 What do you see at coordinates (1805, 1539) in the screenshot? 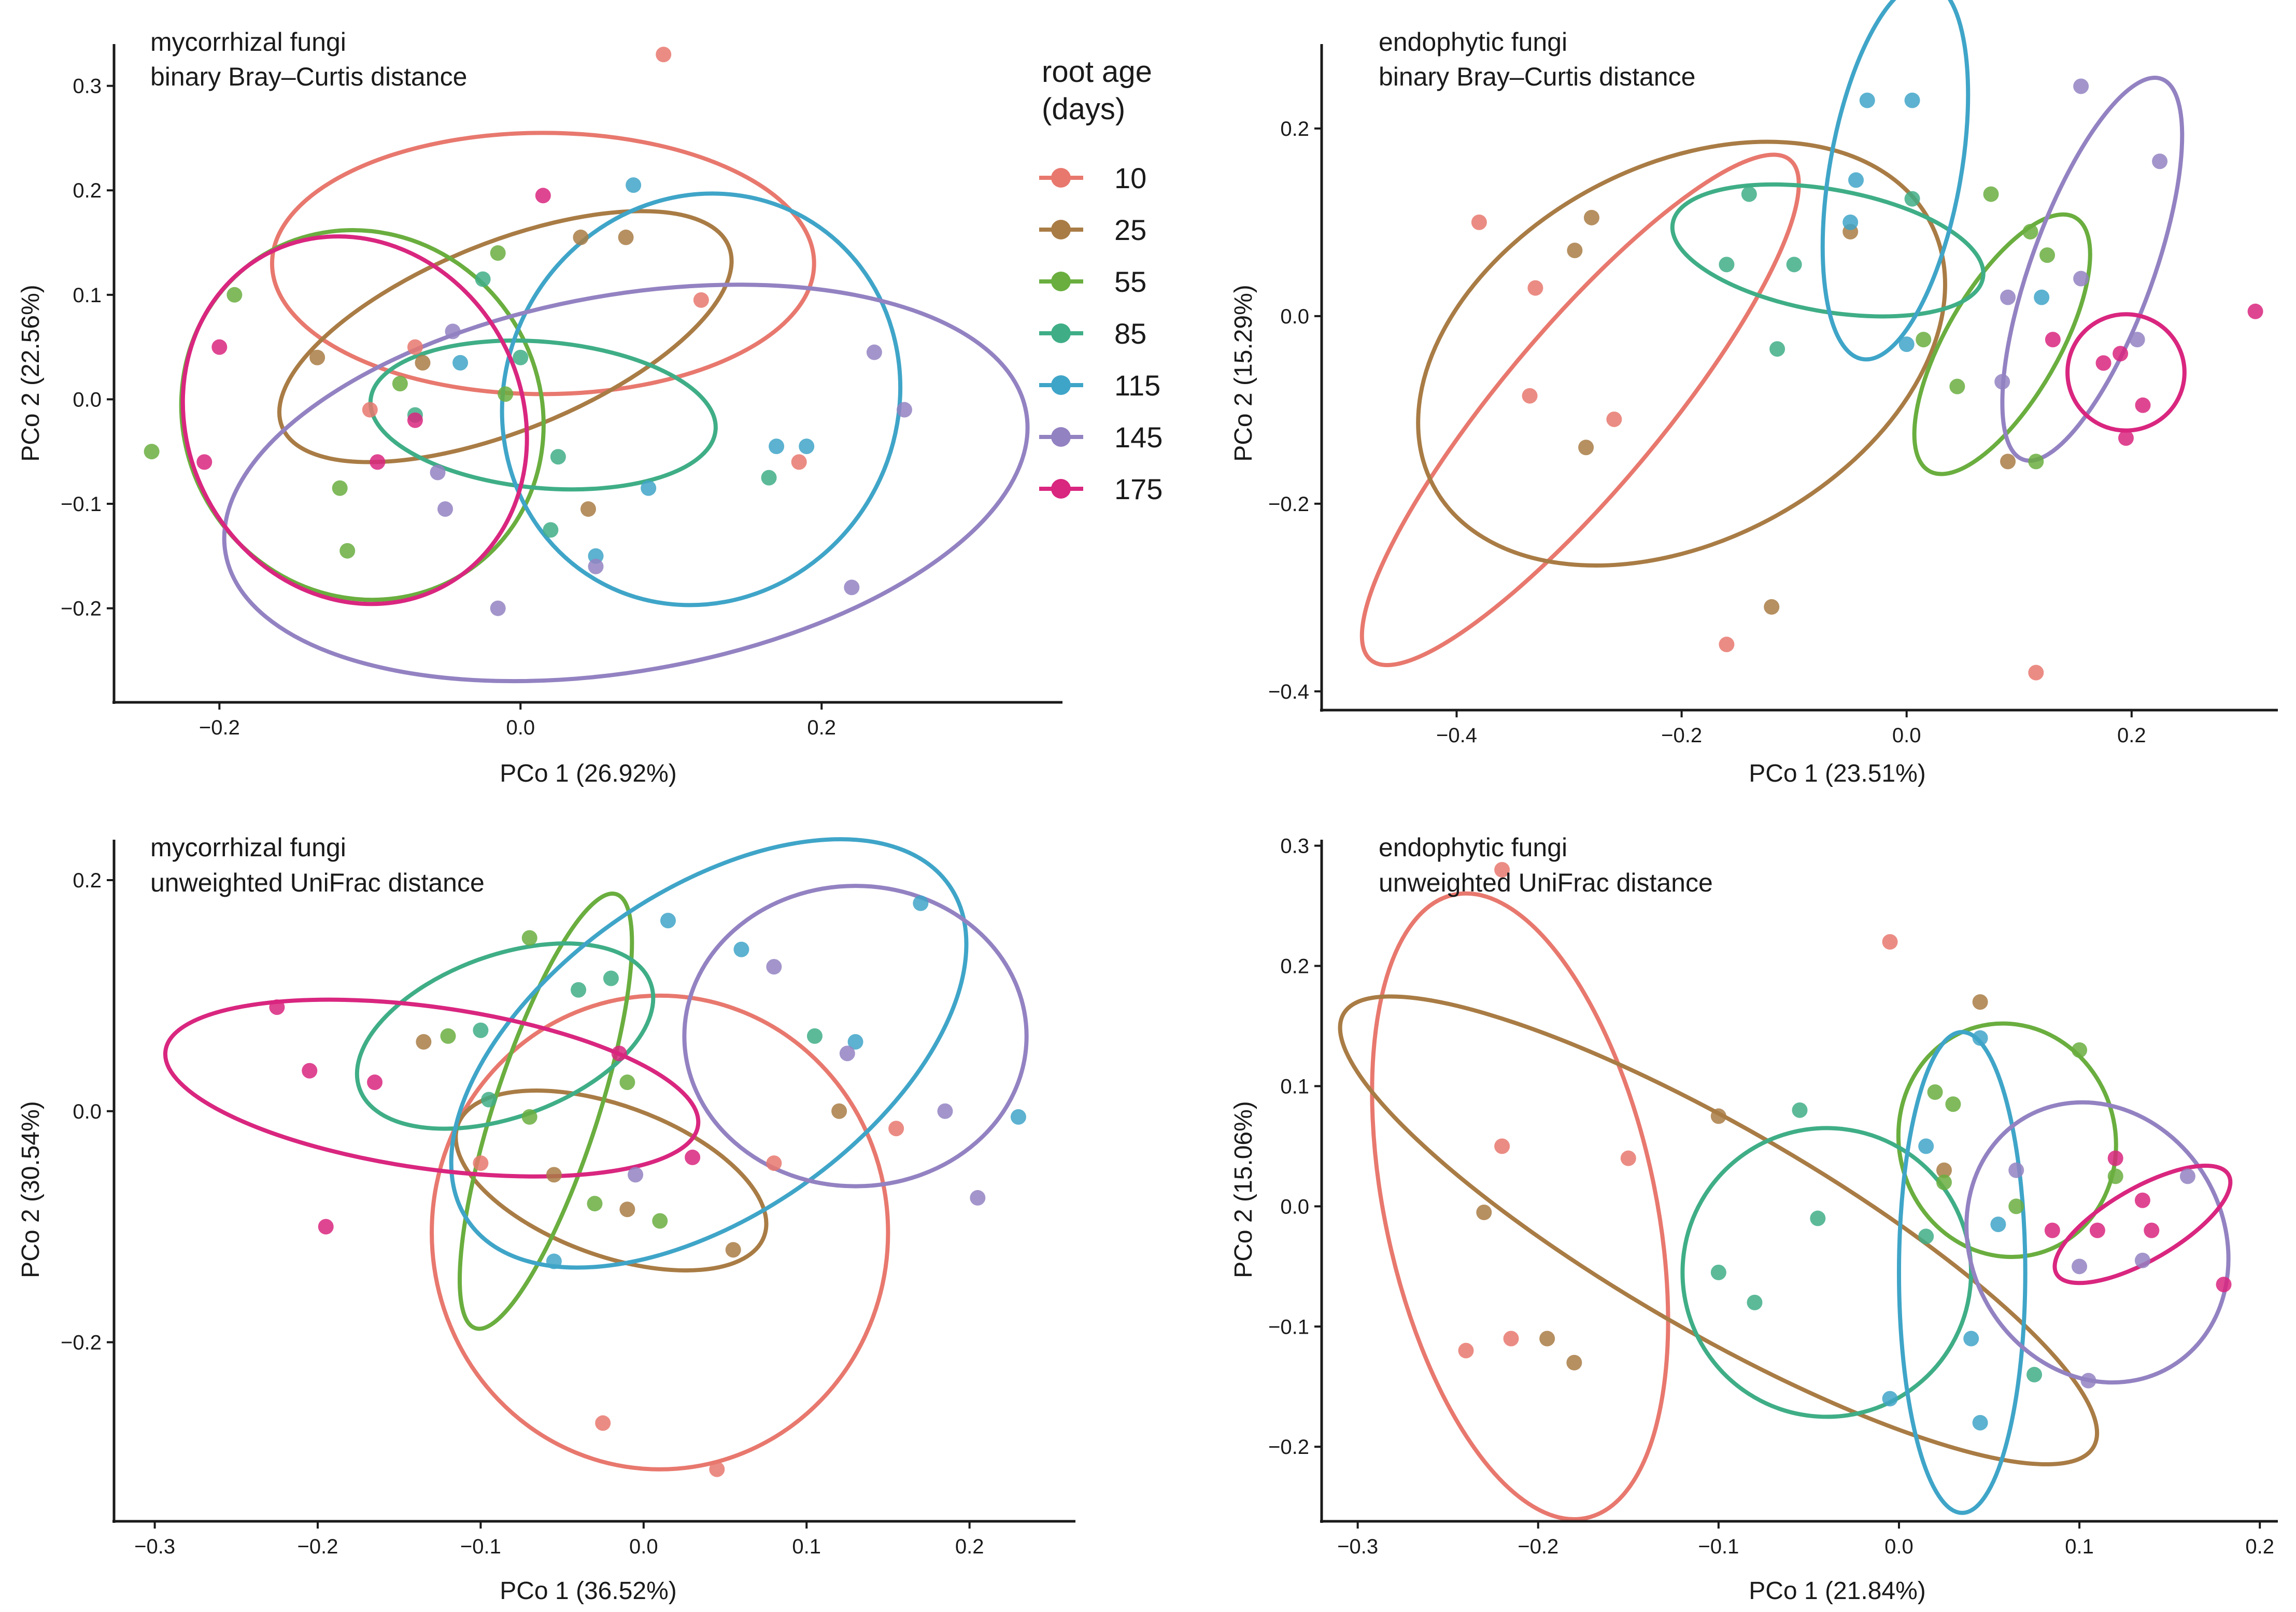
I see `x-ticks: −0.3 −0.2 −0.1 0.0 0.1 0.2` at bounding box center [1805, 1539].